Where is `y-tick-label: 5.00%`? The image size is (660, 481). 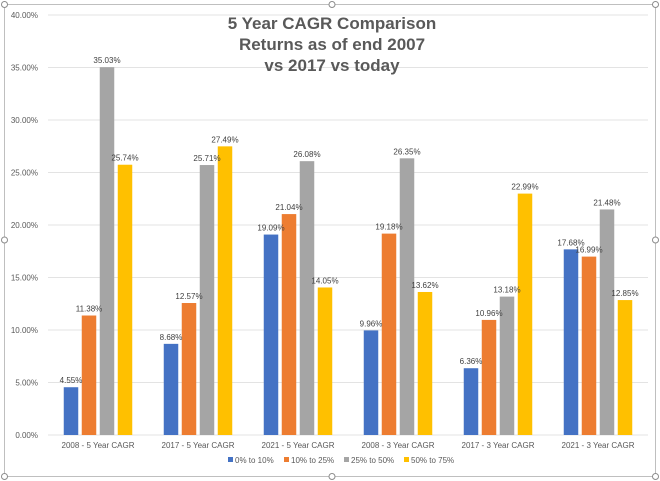
y-tick-label: 5.00% is located at coordinates (26, 383).